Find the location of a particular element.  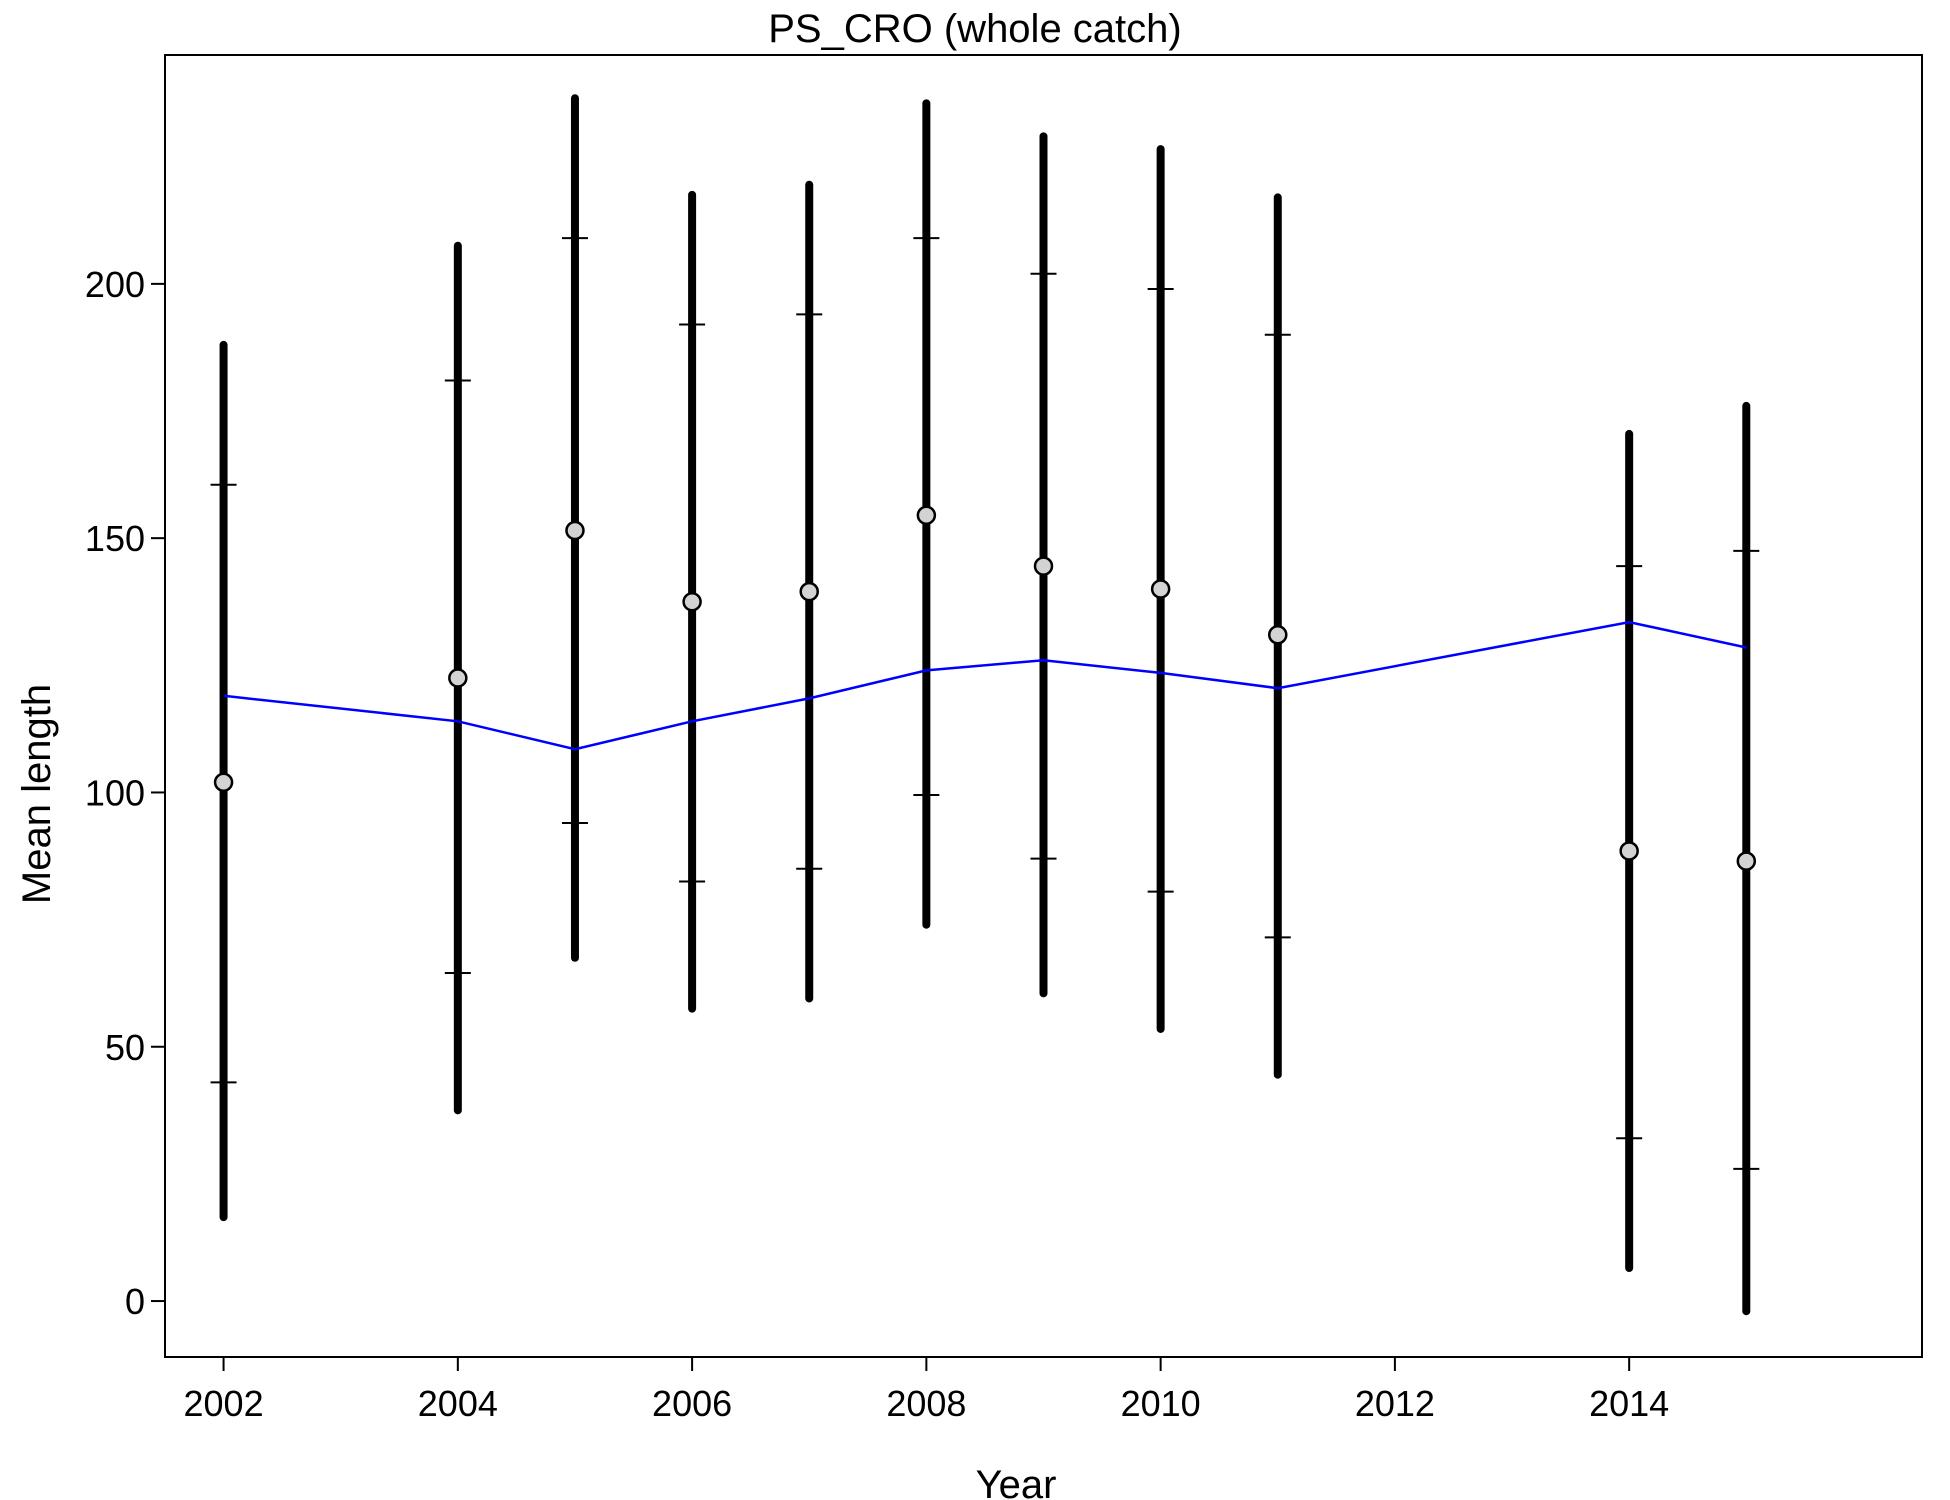

chart-title: PS_CRO (whole catch) is located at coordinates (974, 29).